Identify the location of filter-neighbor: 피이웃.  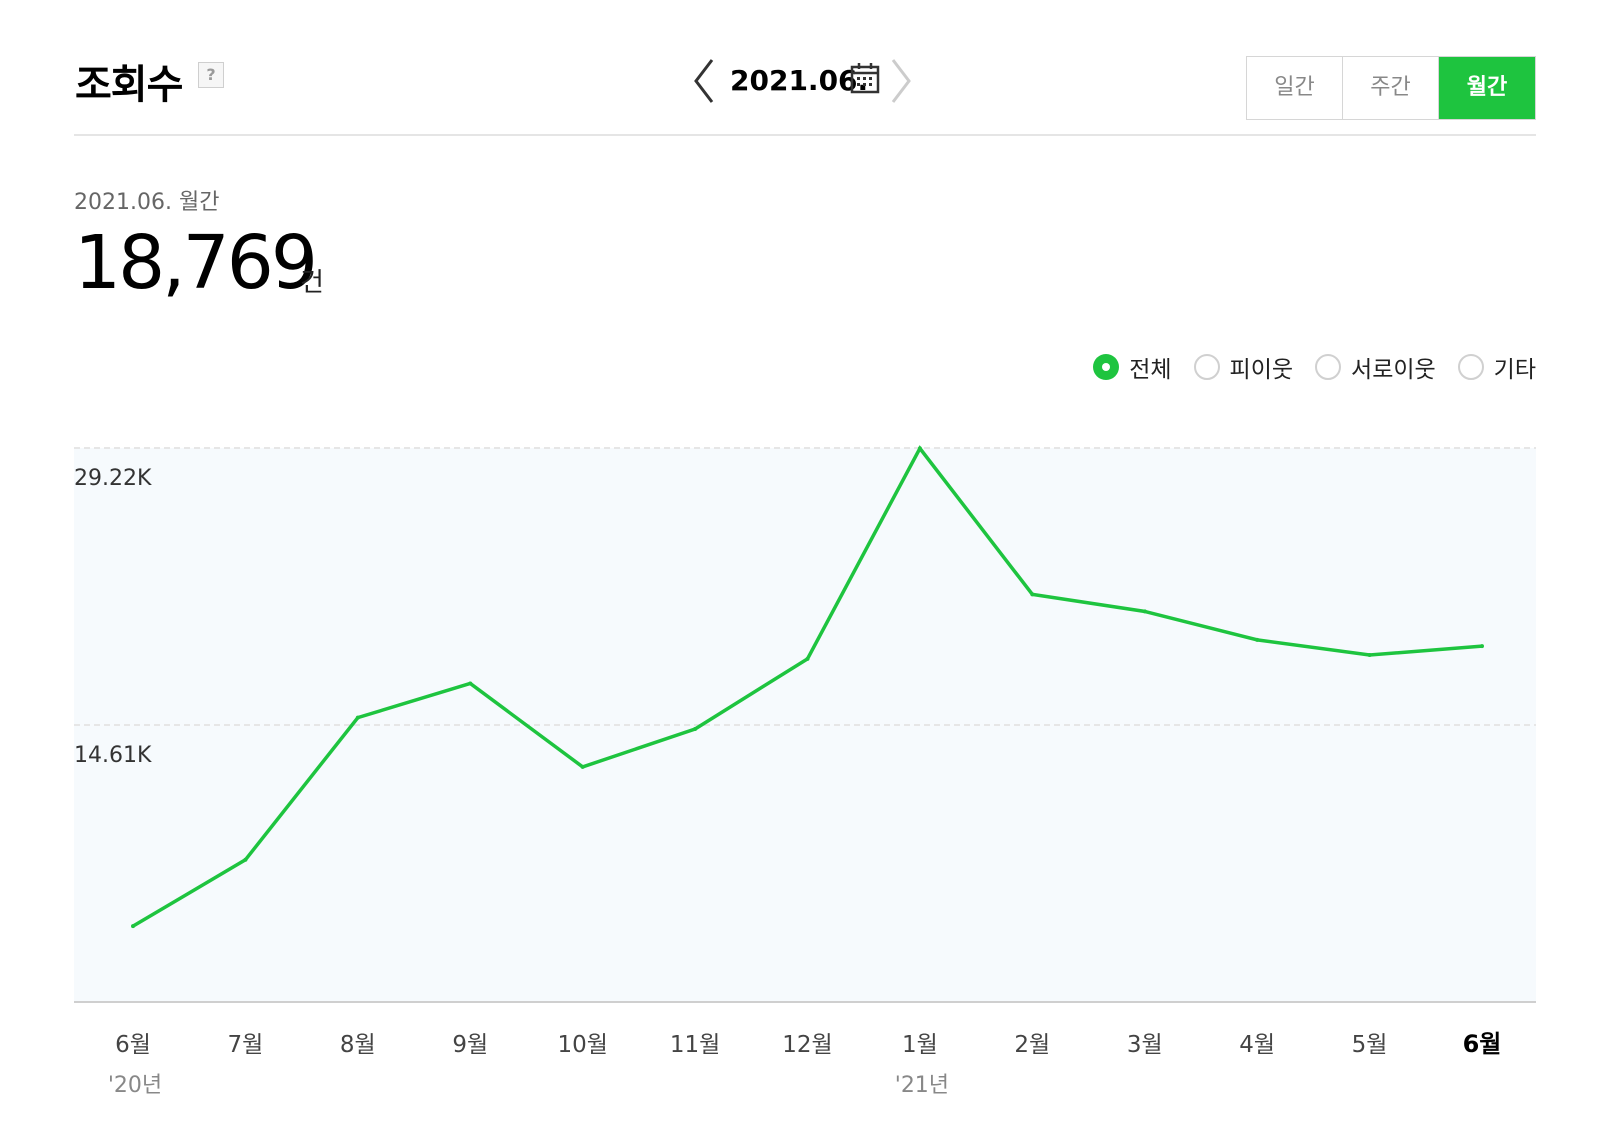
(1243, 367).